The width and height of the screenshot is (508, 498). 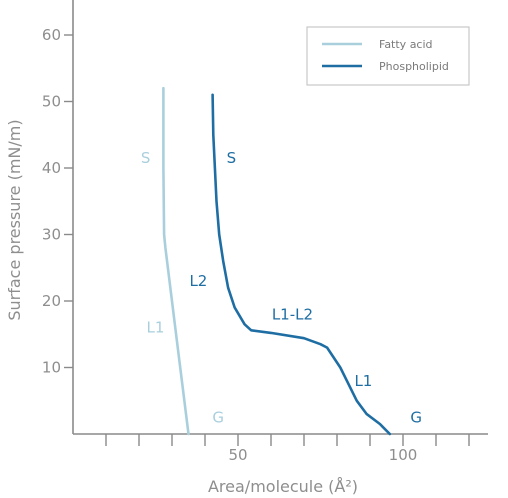 I want to click on legend-box, so click(x=388, y=56).